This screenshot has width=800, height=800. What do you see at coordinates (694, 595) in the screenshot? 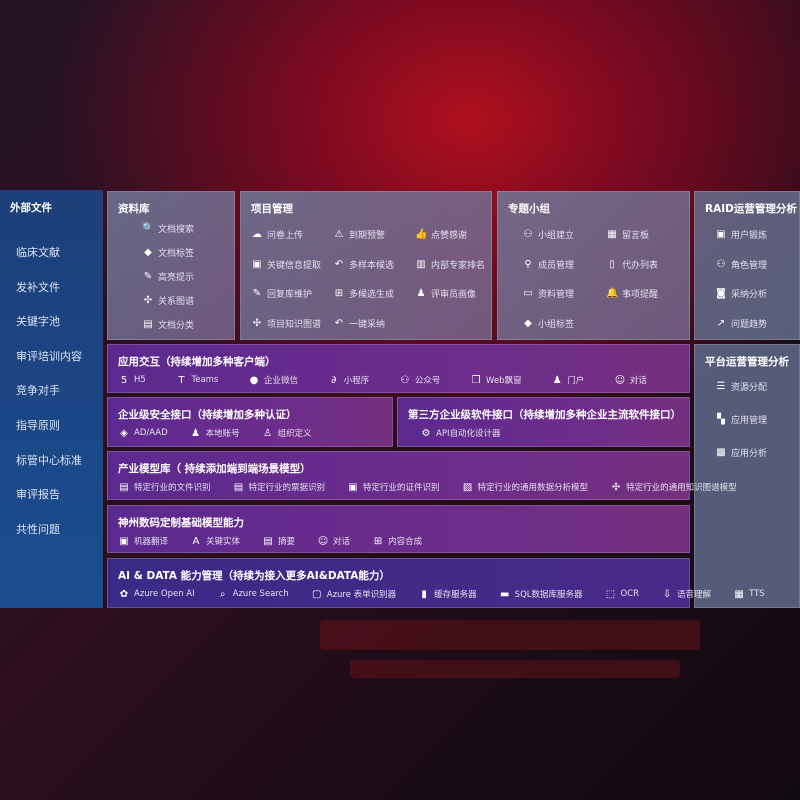
I see `aidata-item-label: 语音理解` at bounding box center [694, 595].